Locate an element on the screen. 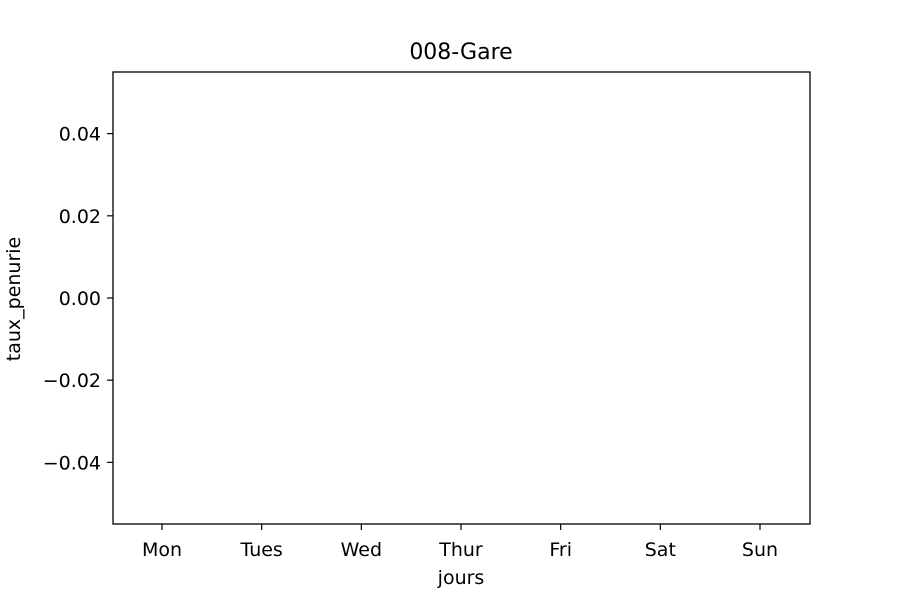  x-tick-label: Thur is located at coordinates (460, 550).